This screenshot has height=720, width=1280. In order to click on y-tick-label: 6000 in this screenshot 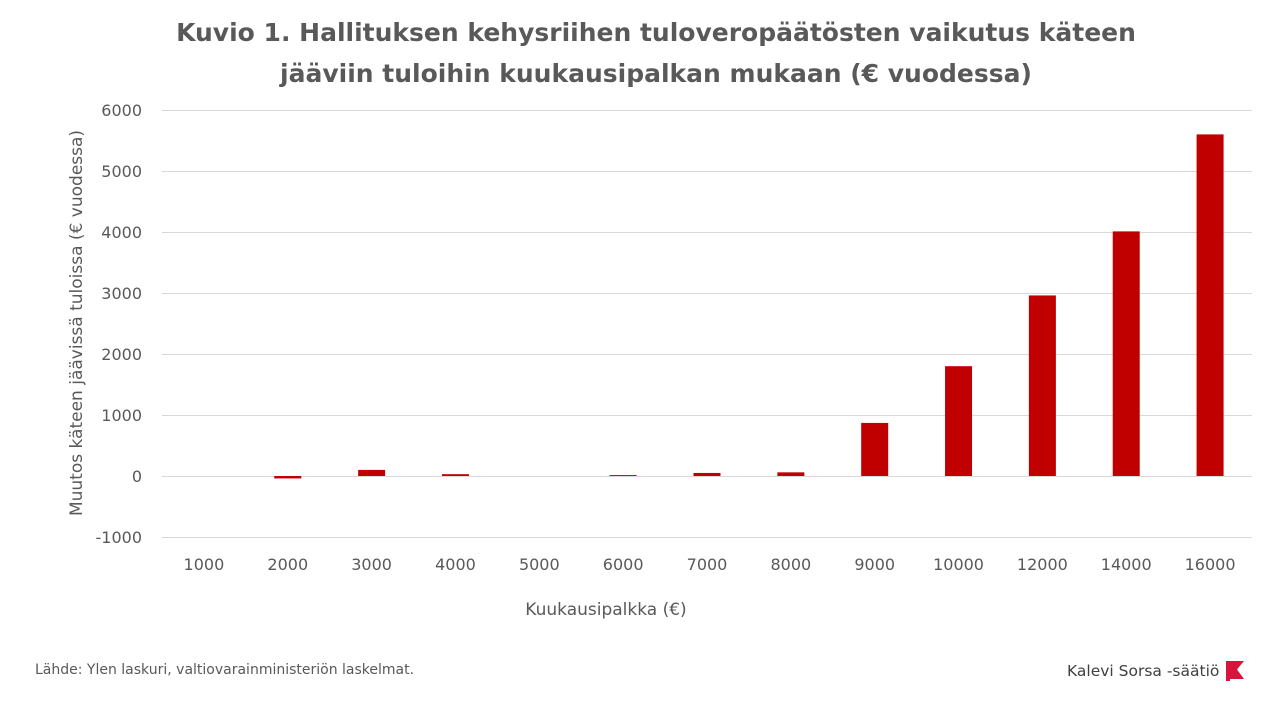, I will do `click(121, 110)`.